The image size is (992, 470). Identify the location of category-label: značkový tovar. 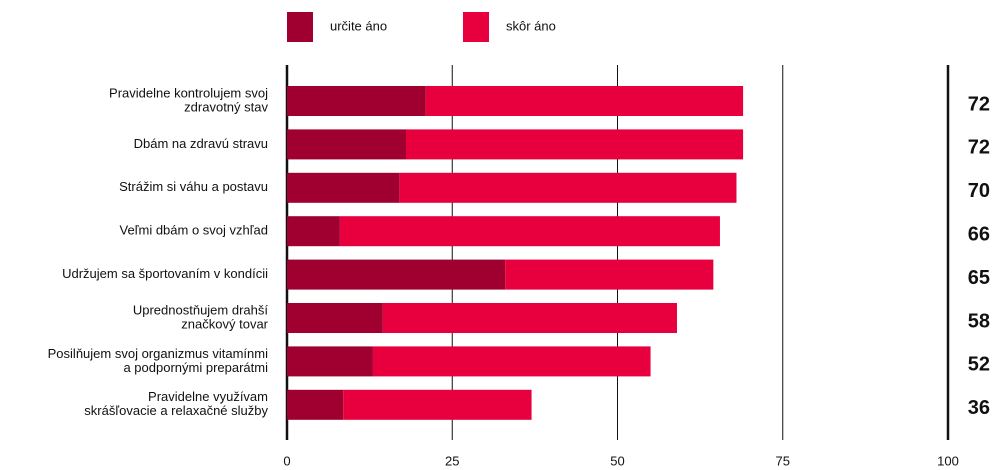
(224, 323).